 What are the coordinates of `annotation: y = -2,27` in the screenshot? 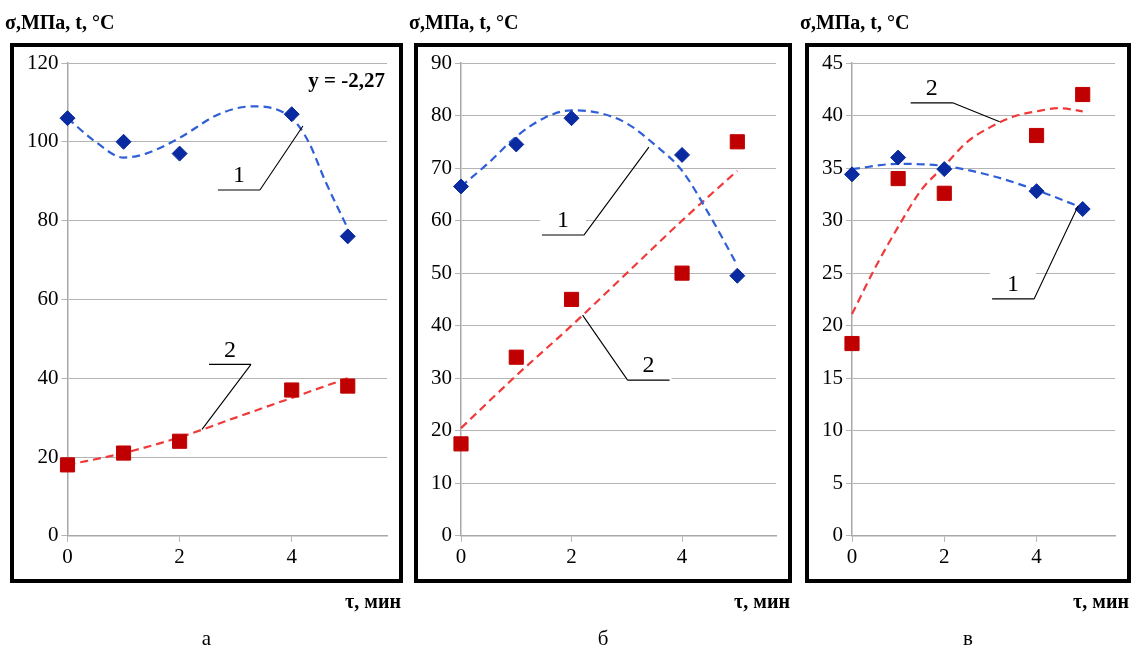 It's located at (346, 80).